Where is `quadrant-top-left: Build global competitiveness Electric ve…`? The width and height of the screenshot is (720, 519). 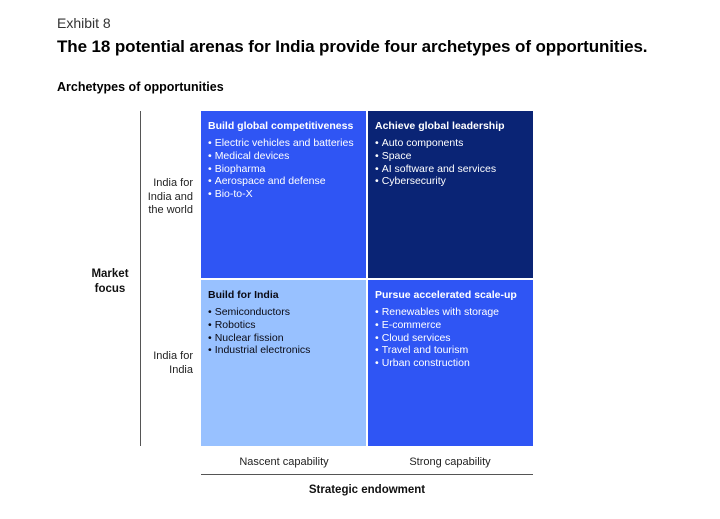 quadrant-top-left: Build global competitiveness Electric ve… is located at coordinates (283, 194).